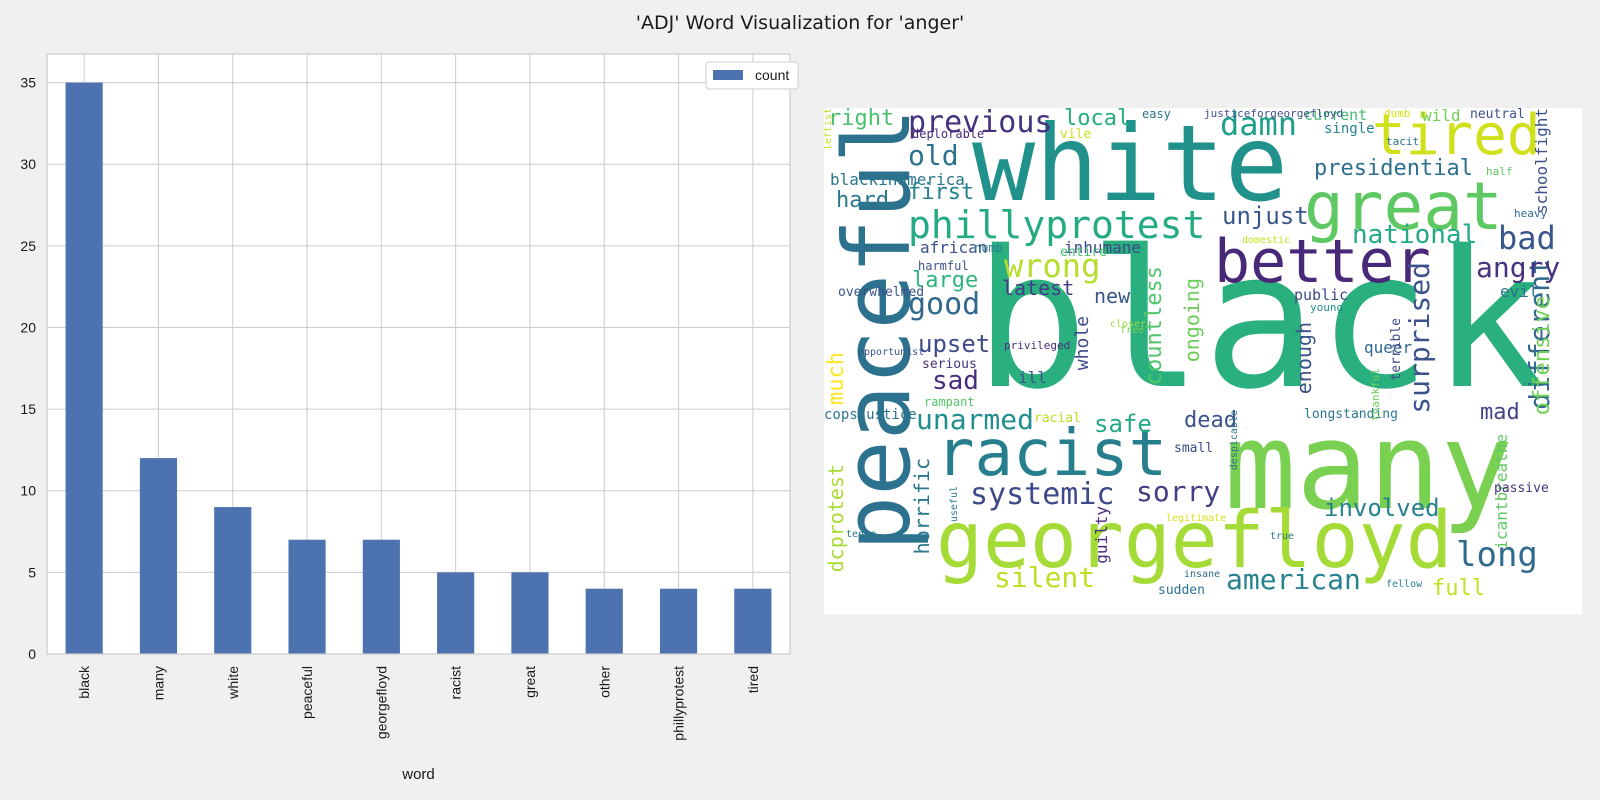 The height and width of the screenshot is (800, 1600). Describe the element at coordinates (955, 381) in the screenshot. I see `cloud-word: sad` at that location.